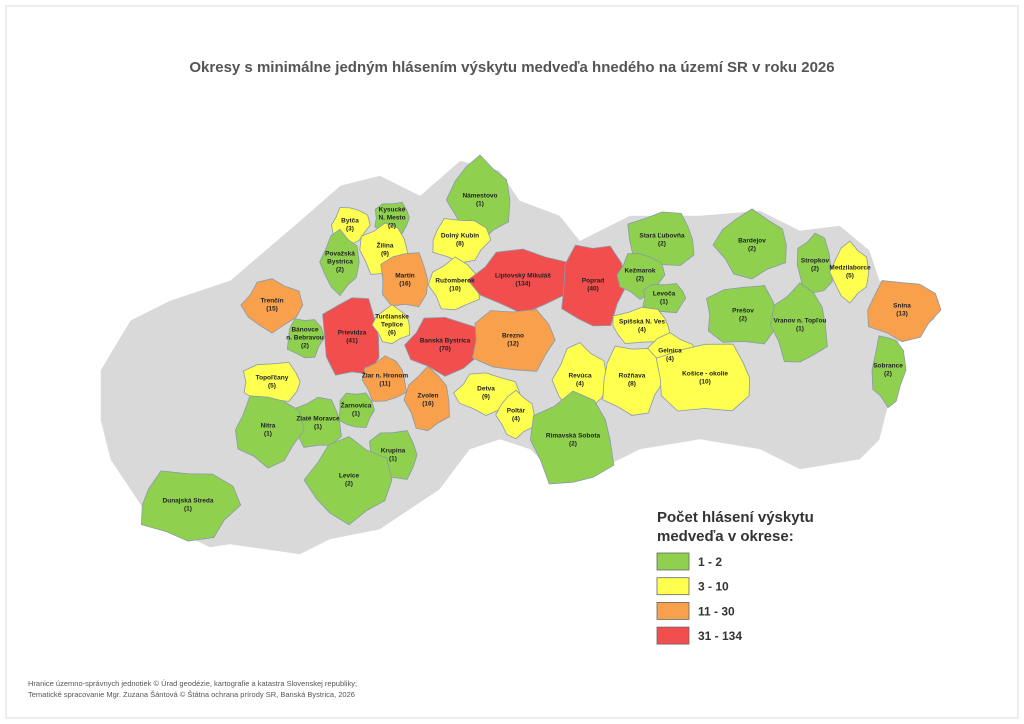 This screenshot has width=1024, height=724. What do you see at coordinates (523, 276) in the screenshot?
I see `district-name: Liptovský Mikuláš` at bounding box center [523, 276].